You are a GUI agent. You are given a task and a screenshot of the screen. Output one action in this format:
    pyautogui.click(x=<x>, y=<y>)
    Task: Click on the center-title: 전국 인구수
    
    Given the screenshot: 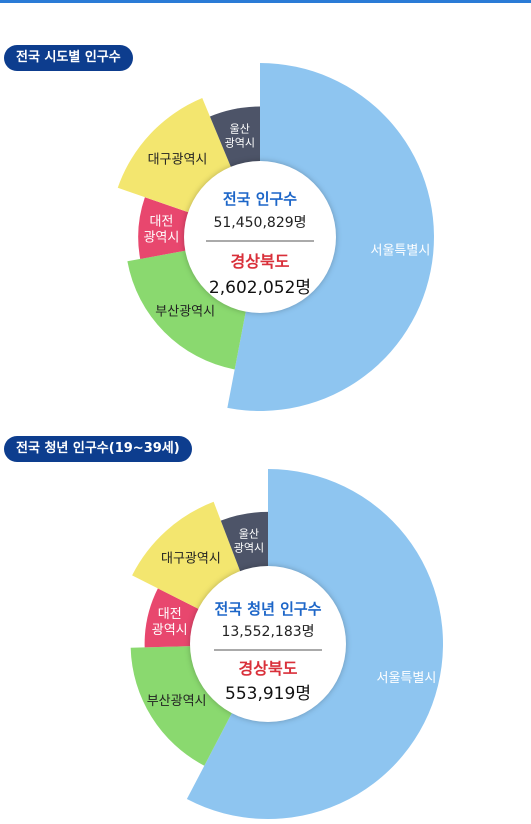 What is the action you would take?
    pyautogui.click(x=260, y=199)
    